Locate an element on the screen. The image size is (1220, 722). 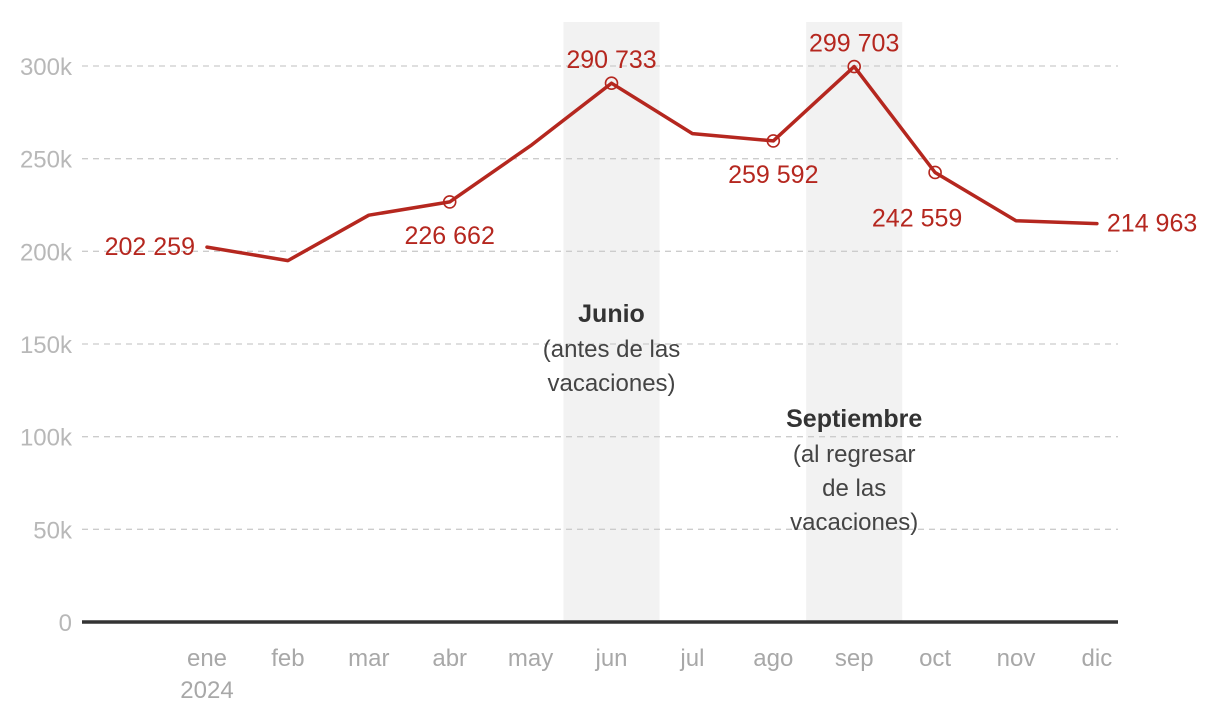
annotation-line-sep-3: vacaciones) is located at coordinates (854, 522).